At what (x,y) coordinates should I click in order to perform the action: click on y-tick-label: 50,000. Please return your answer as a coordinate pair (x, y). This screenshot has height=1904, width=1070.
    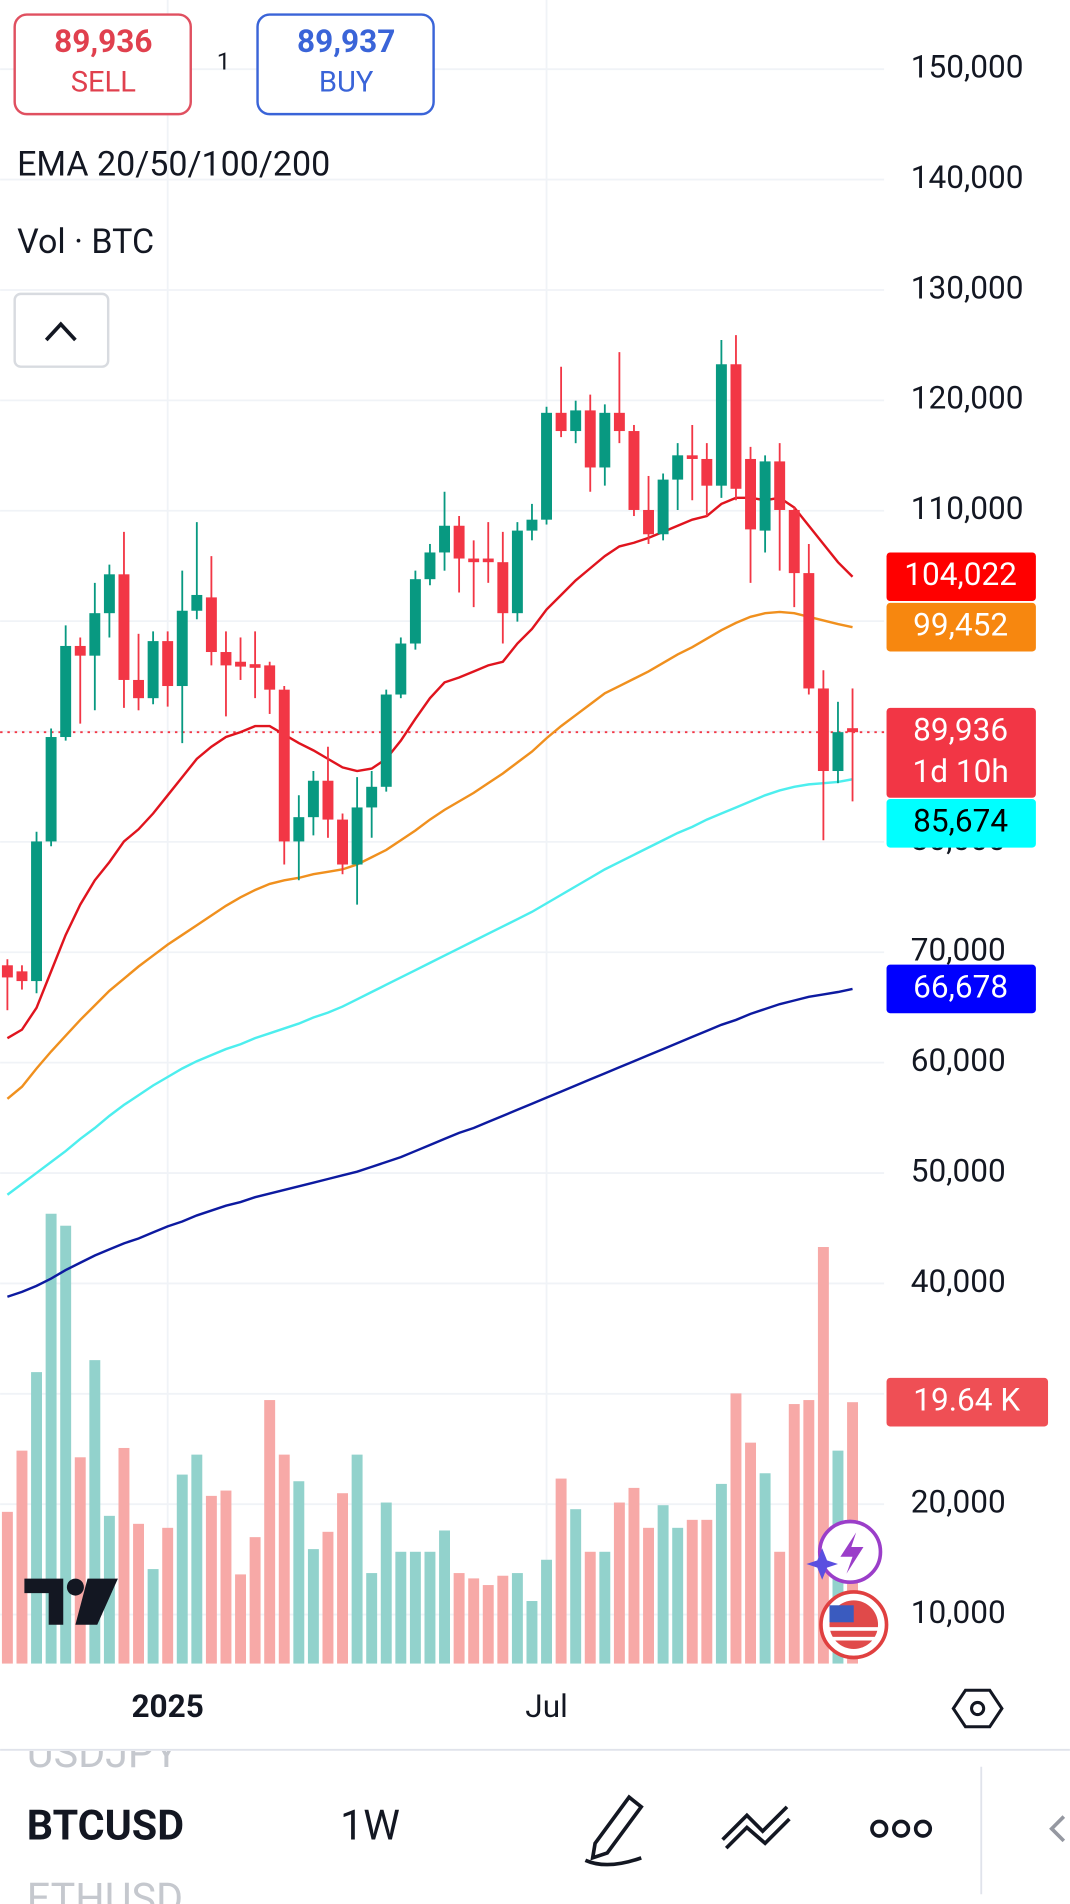
    Looking at the image, I should click on (958, 1170).